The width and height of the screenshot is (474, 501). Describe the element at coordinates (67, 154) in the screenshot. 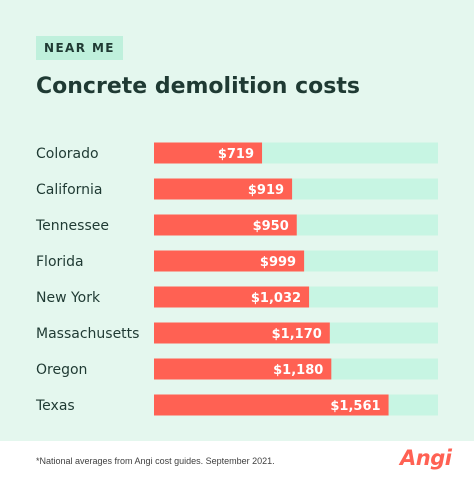

I see `category-label-colorado: Colorado` at that location.